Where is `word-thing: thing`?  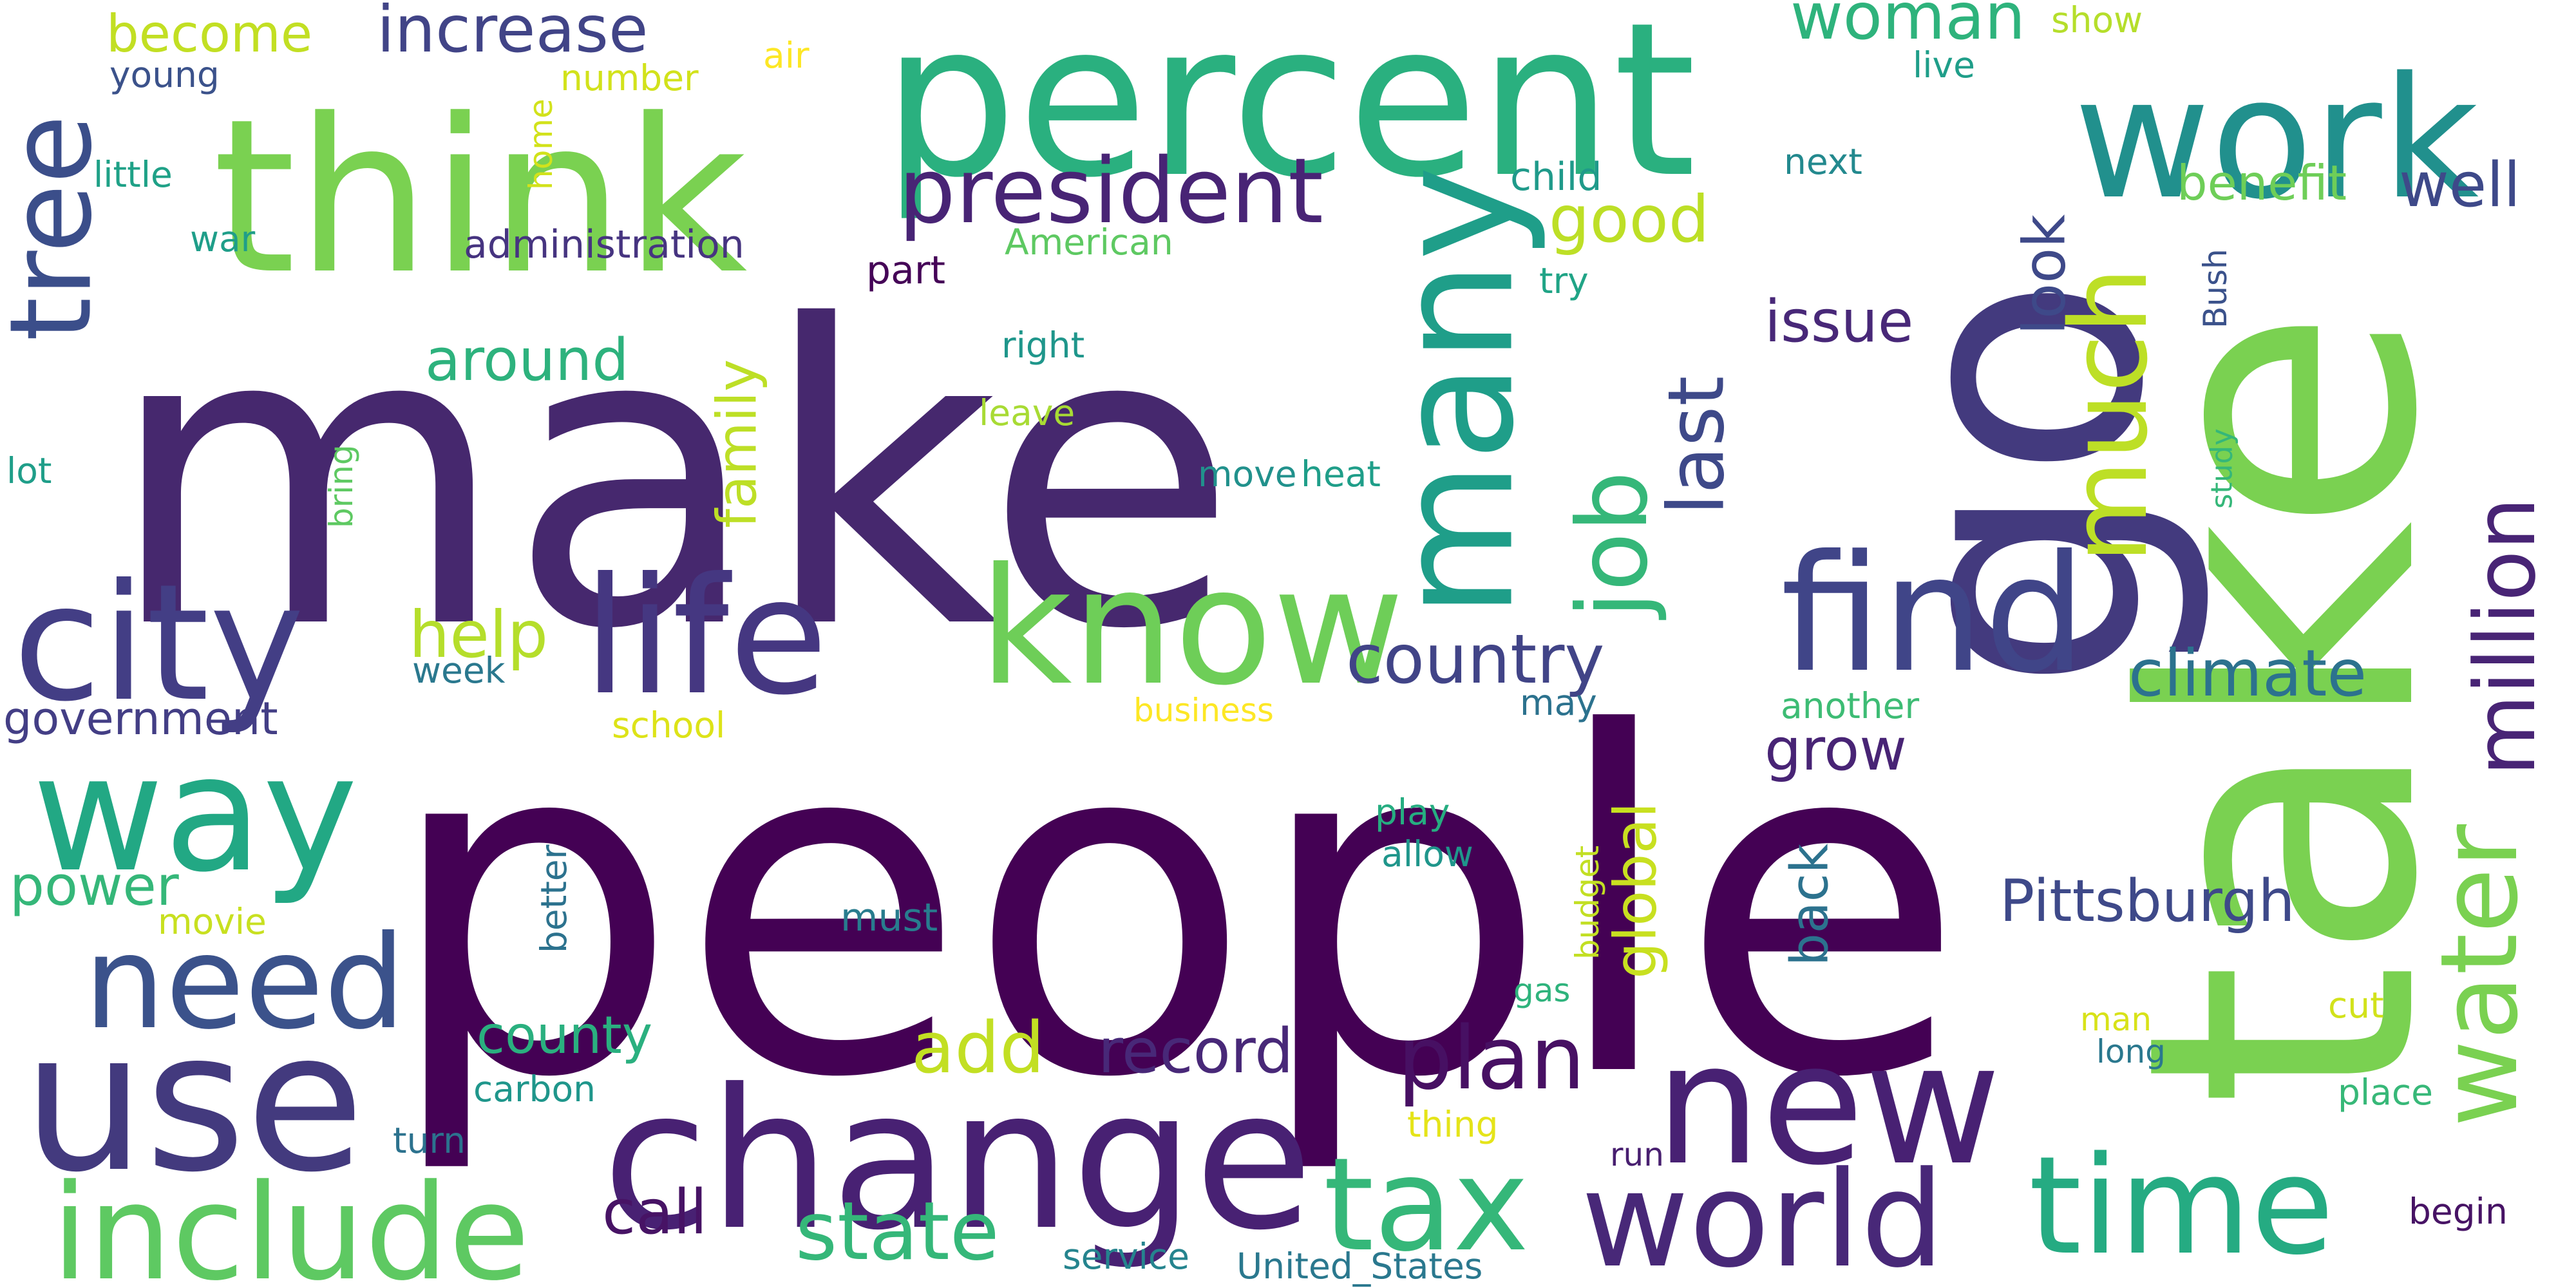 word-thing: thing is located at coordinates (1452, 1125).